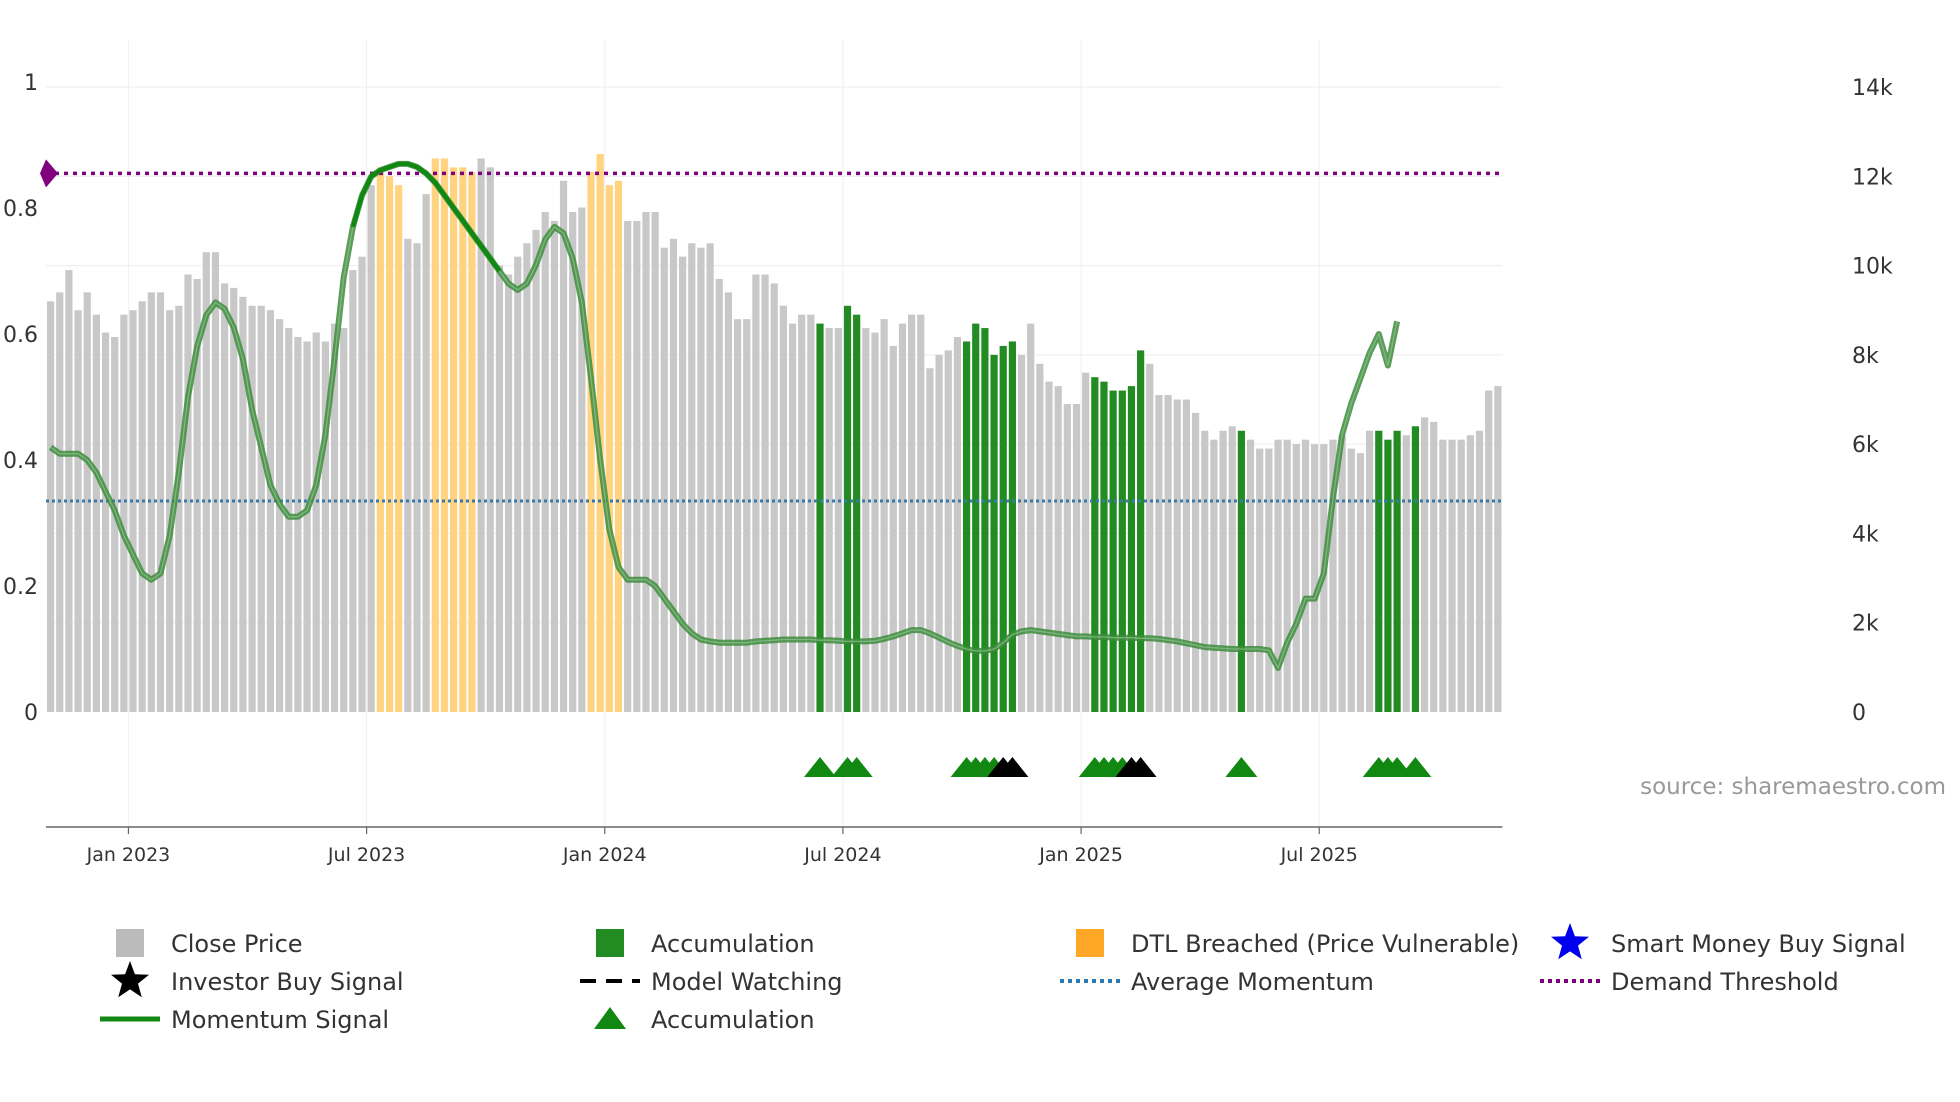 Image resolution: width=1960 pixels, height=1102 pixels. I want to click on legend-model-watching-label: Model Watching, so click(747, 982).